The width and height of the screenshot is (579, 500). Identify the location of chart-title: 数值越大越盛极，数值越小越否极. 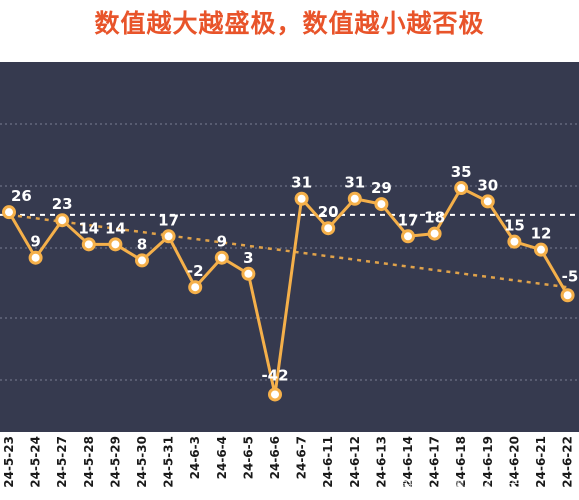
(289, 23).